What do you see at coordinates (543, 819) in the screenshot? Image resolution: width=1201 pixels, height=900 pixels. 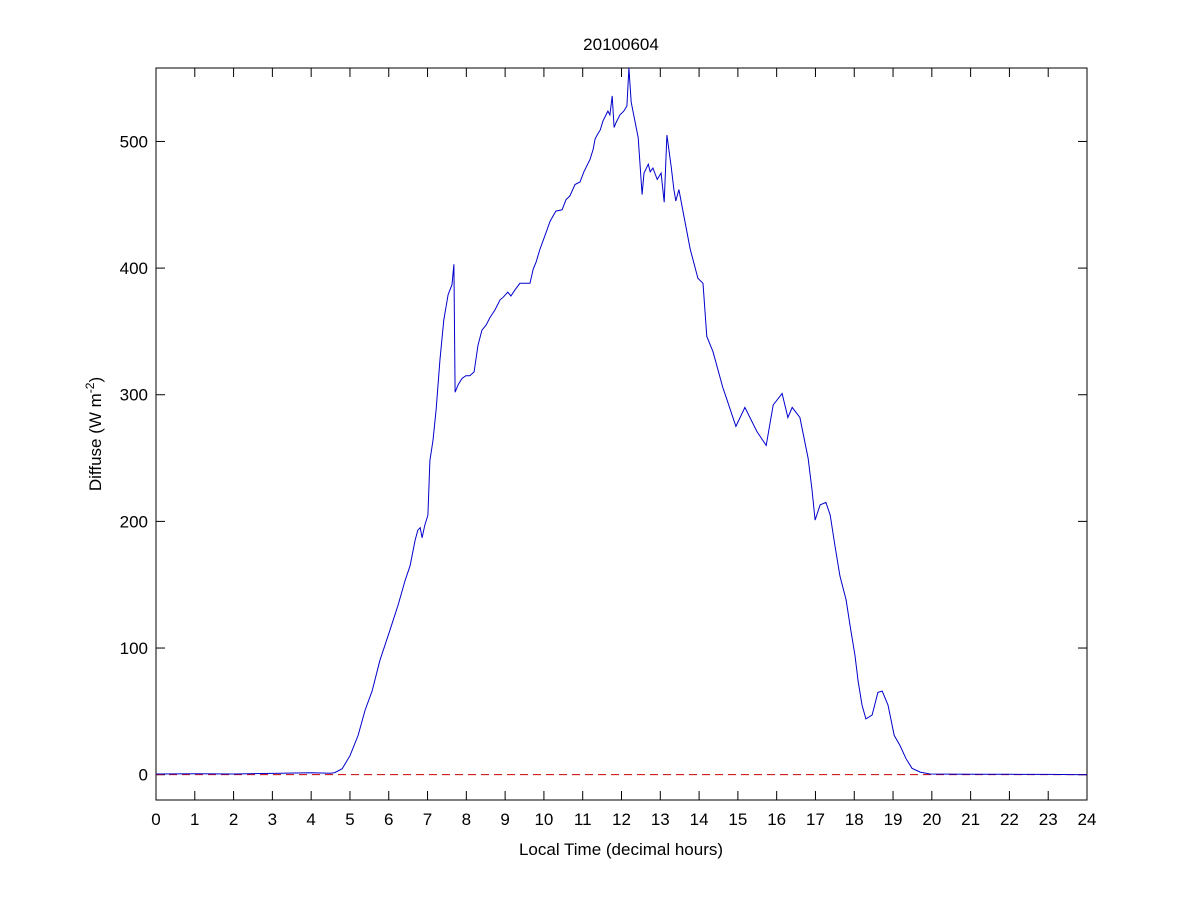 I see `x-tick-label: 10` at bounding box center [543, 819].